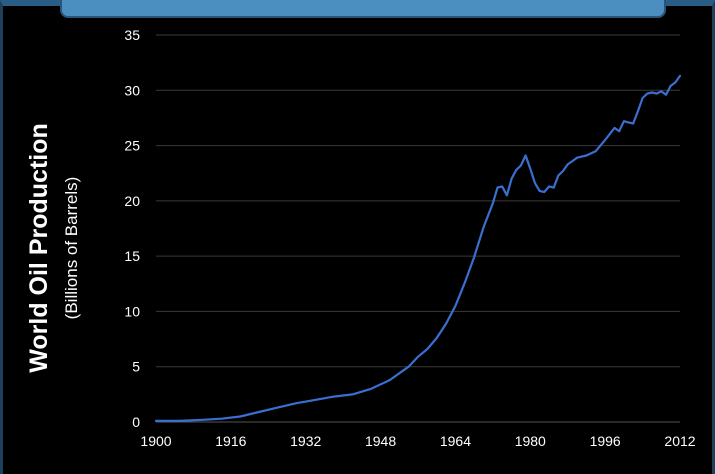  I want to click on y-tick-label: 0, so click(136, 422).